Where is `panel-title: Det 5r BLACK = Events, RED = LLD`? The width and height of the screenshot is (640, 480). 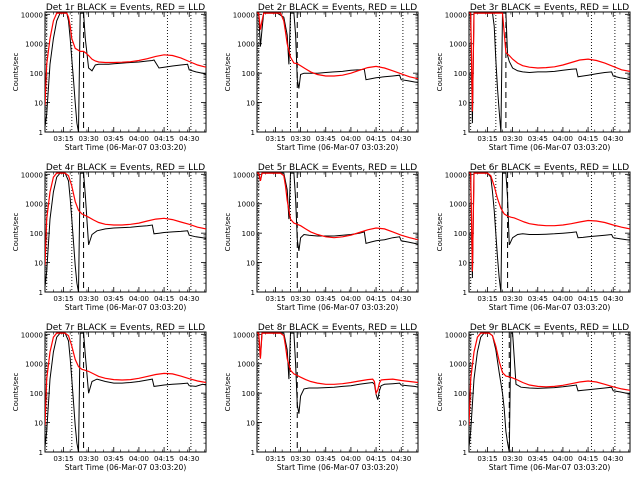
panel-title: Det 5r BLACK = Events, RED = LLD is located at coordinates (337, 168).